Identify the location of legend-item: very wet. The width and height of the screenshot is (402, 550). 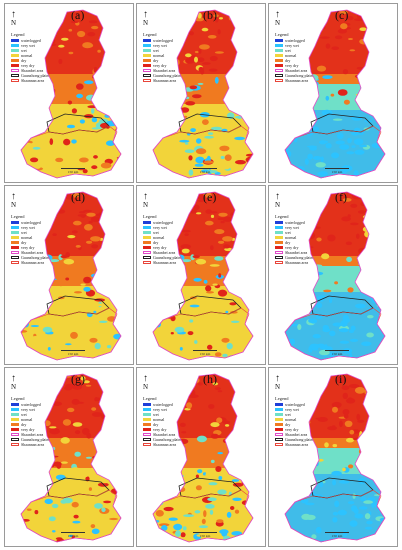
(29, 227).